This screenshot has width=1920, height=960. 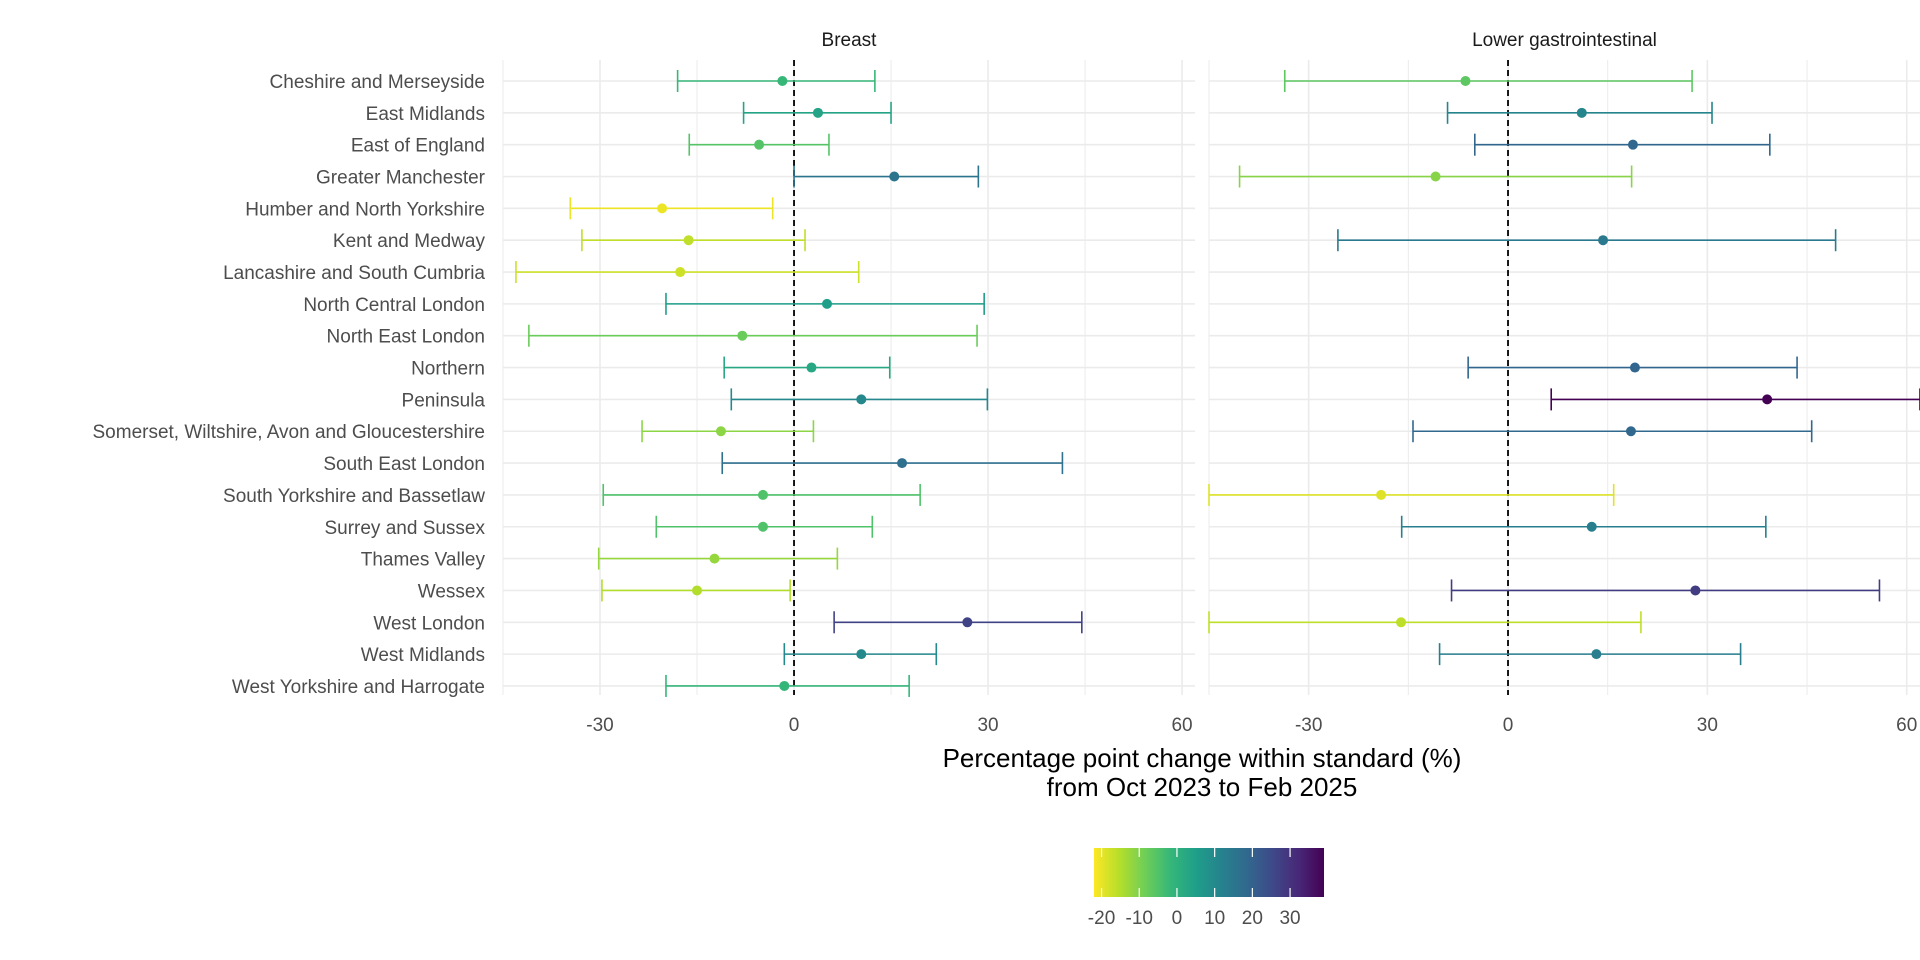 I want to click on region-label: Kent and Medway, so click(x=409, y=241).